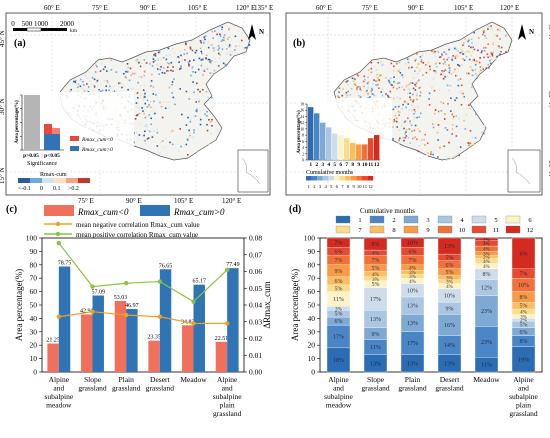 The image size is (550, 438). Describe the element at coordinates (486, 289) in the screenshot. I see `chart-d-segment-label: 12%` at that location.